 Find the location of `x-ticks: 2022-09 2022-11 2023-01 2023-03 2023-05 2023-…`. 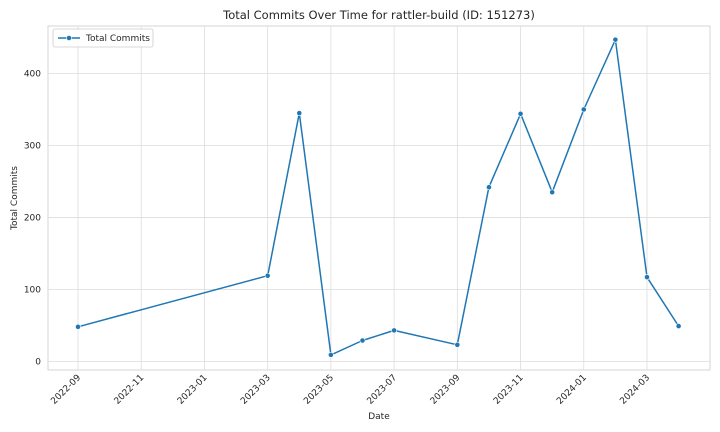

x-ticks: 2022-09 2022-11 2023-01 2023-03 2023-05 2023-… is located at coordinates (350, 390).